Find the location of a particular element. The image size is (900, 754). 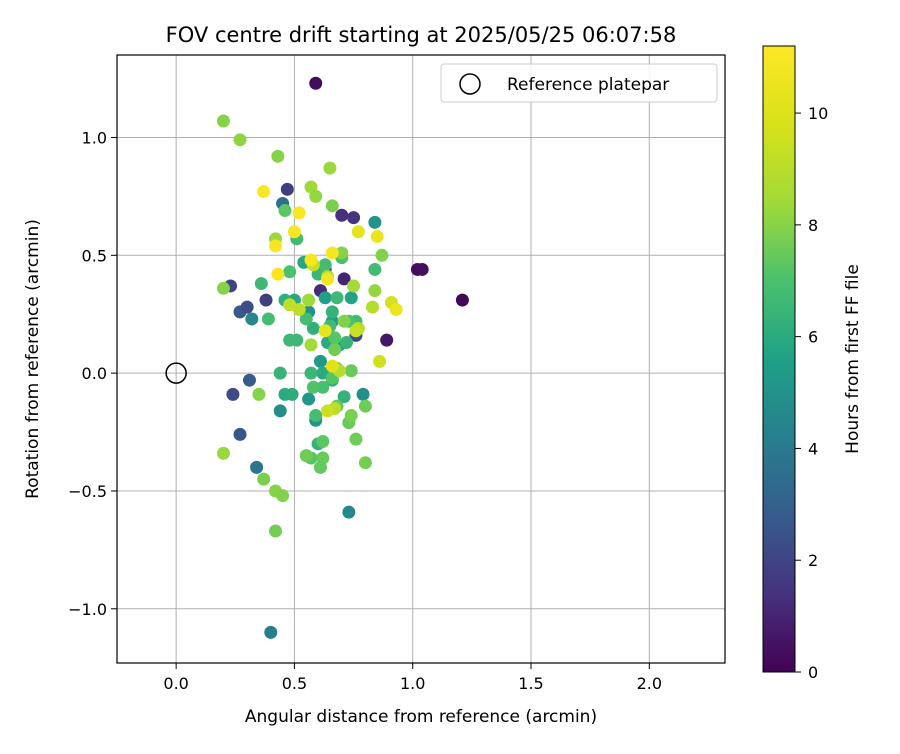

reference-platepar-point is located at coordinates (176, 373).